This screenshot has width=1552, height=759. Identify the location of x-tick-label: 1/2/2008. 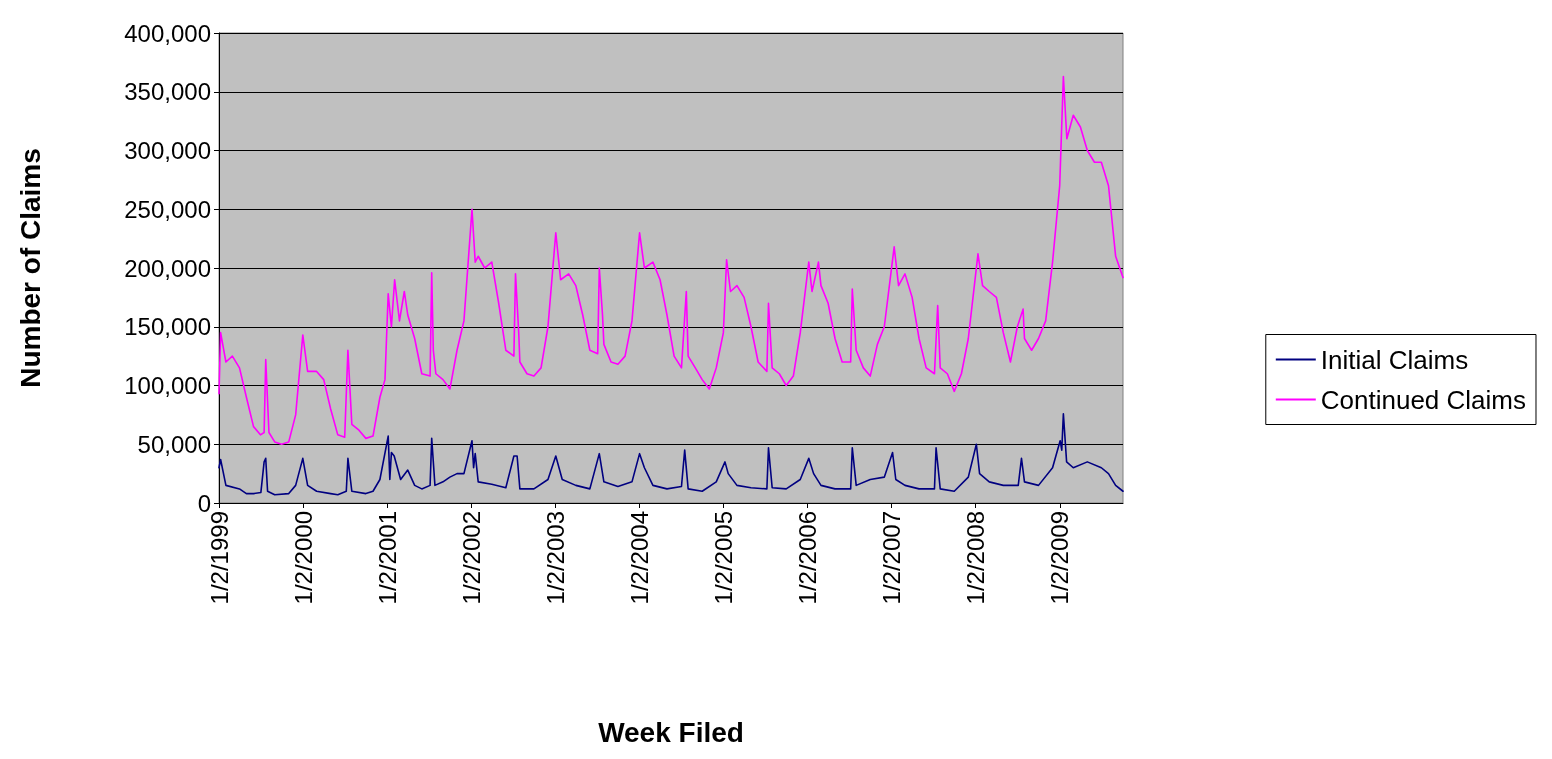
(976, 558).